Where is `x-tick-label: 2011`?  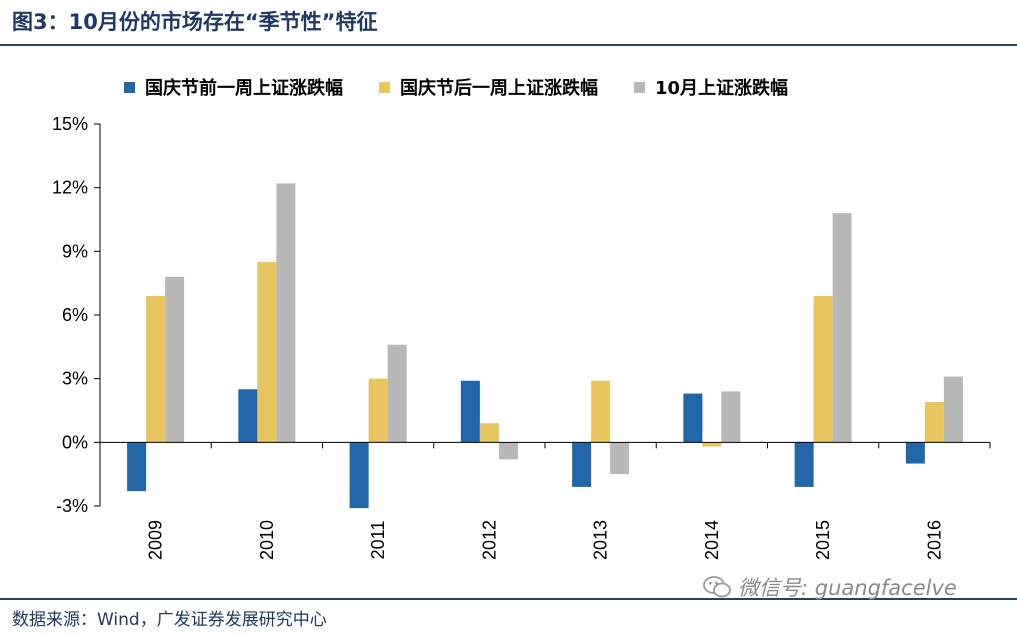
x-tick-label: 2011 is located at coordinates (378, 540).